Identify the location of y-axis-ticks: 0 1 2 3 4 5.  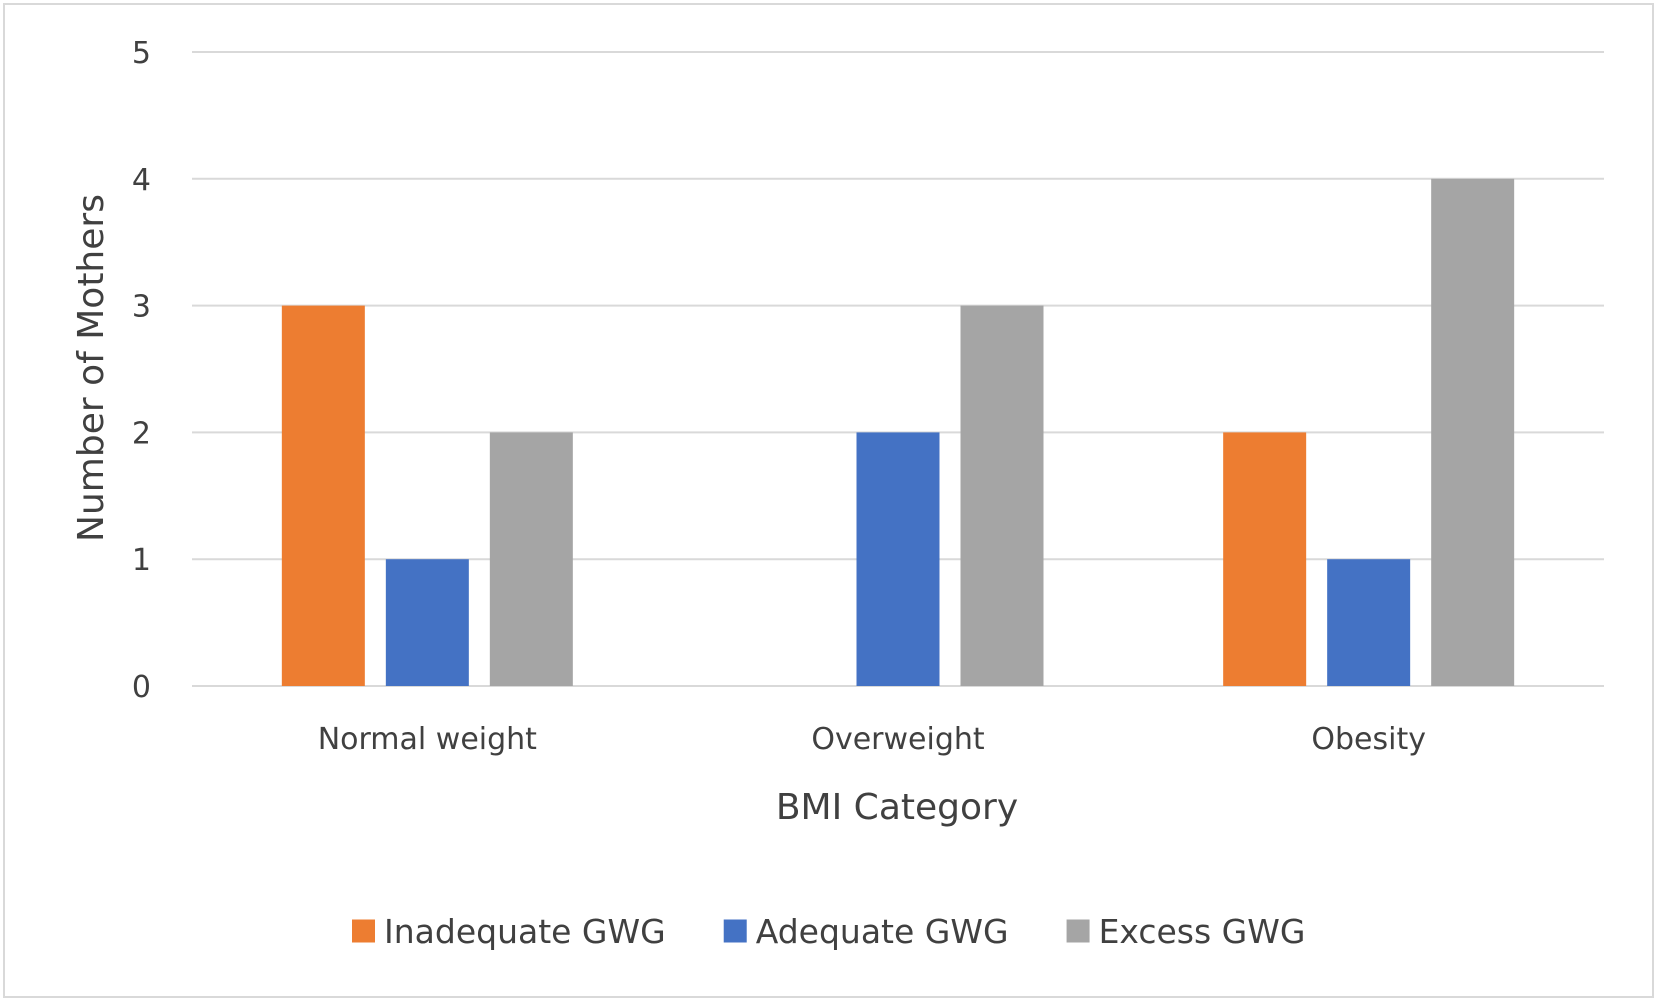
(141, 370).